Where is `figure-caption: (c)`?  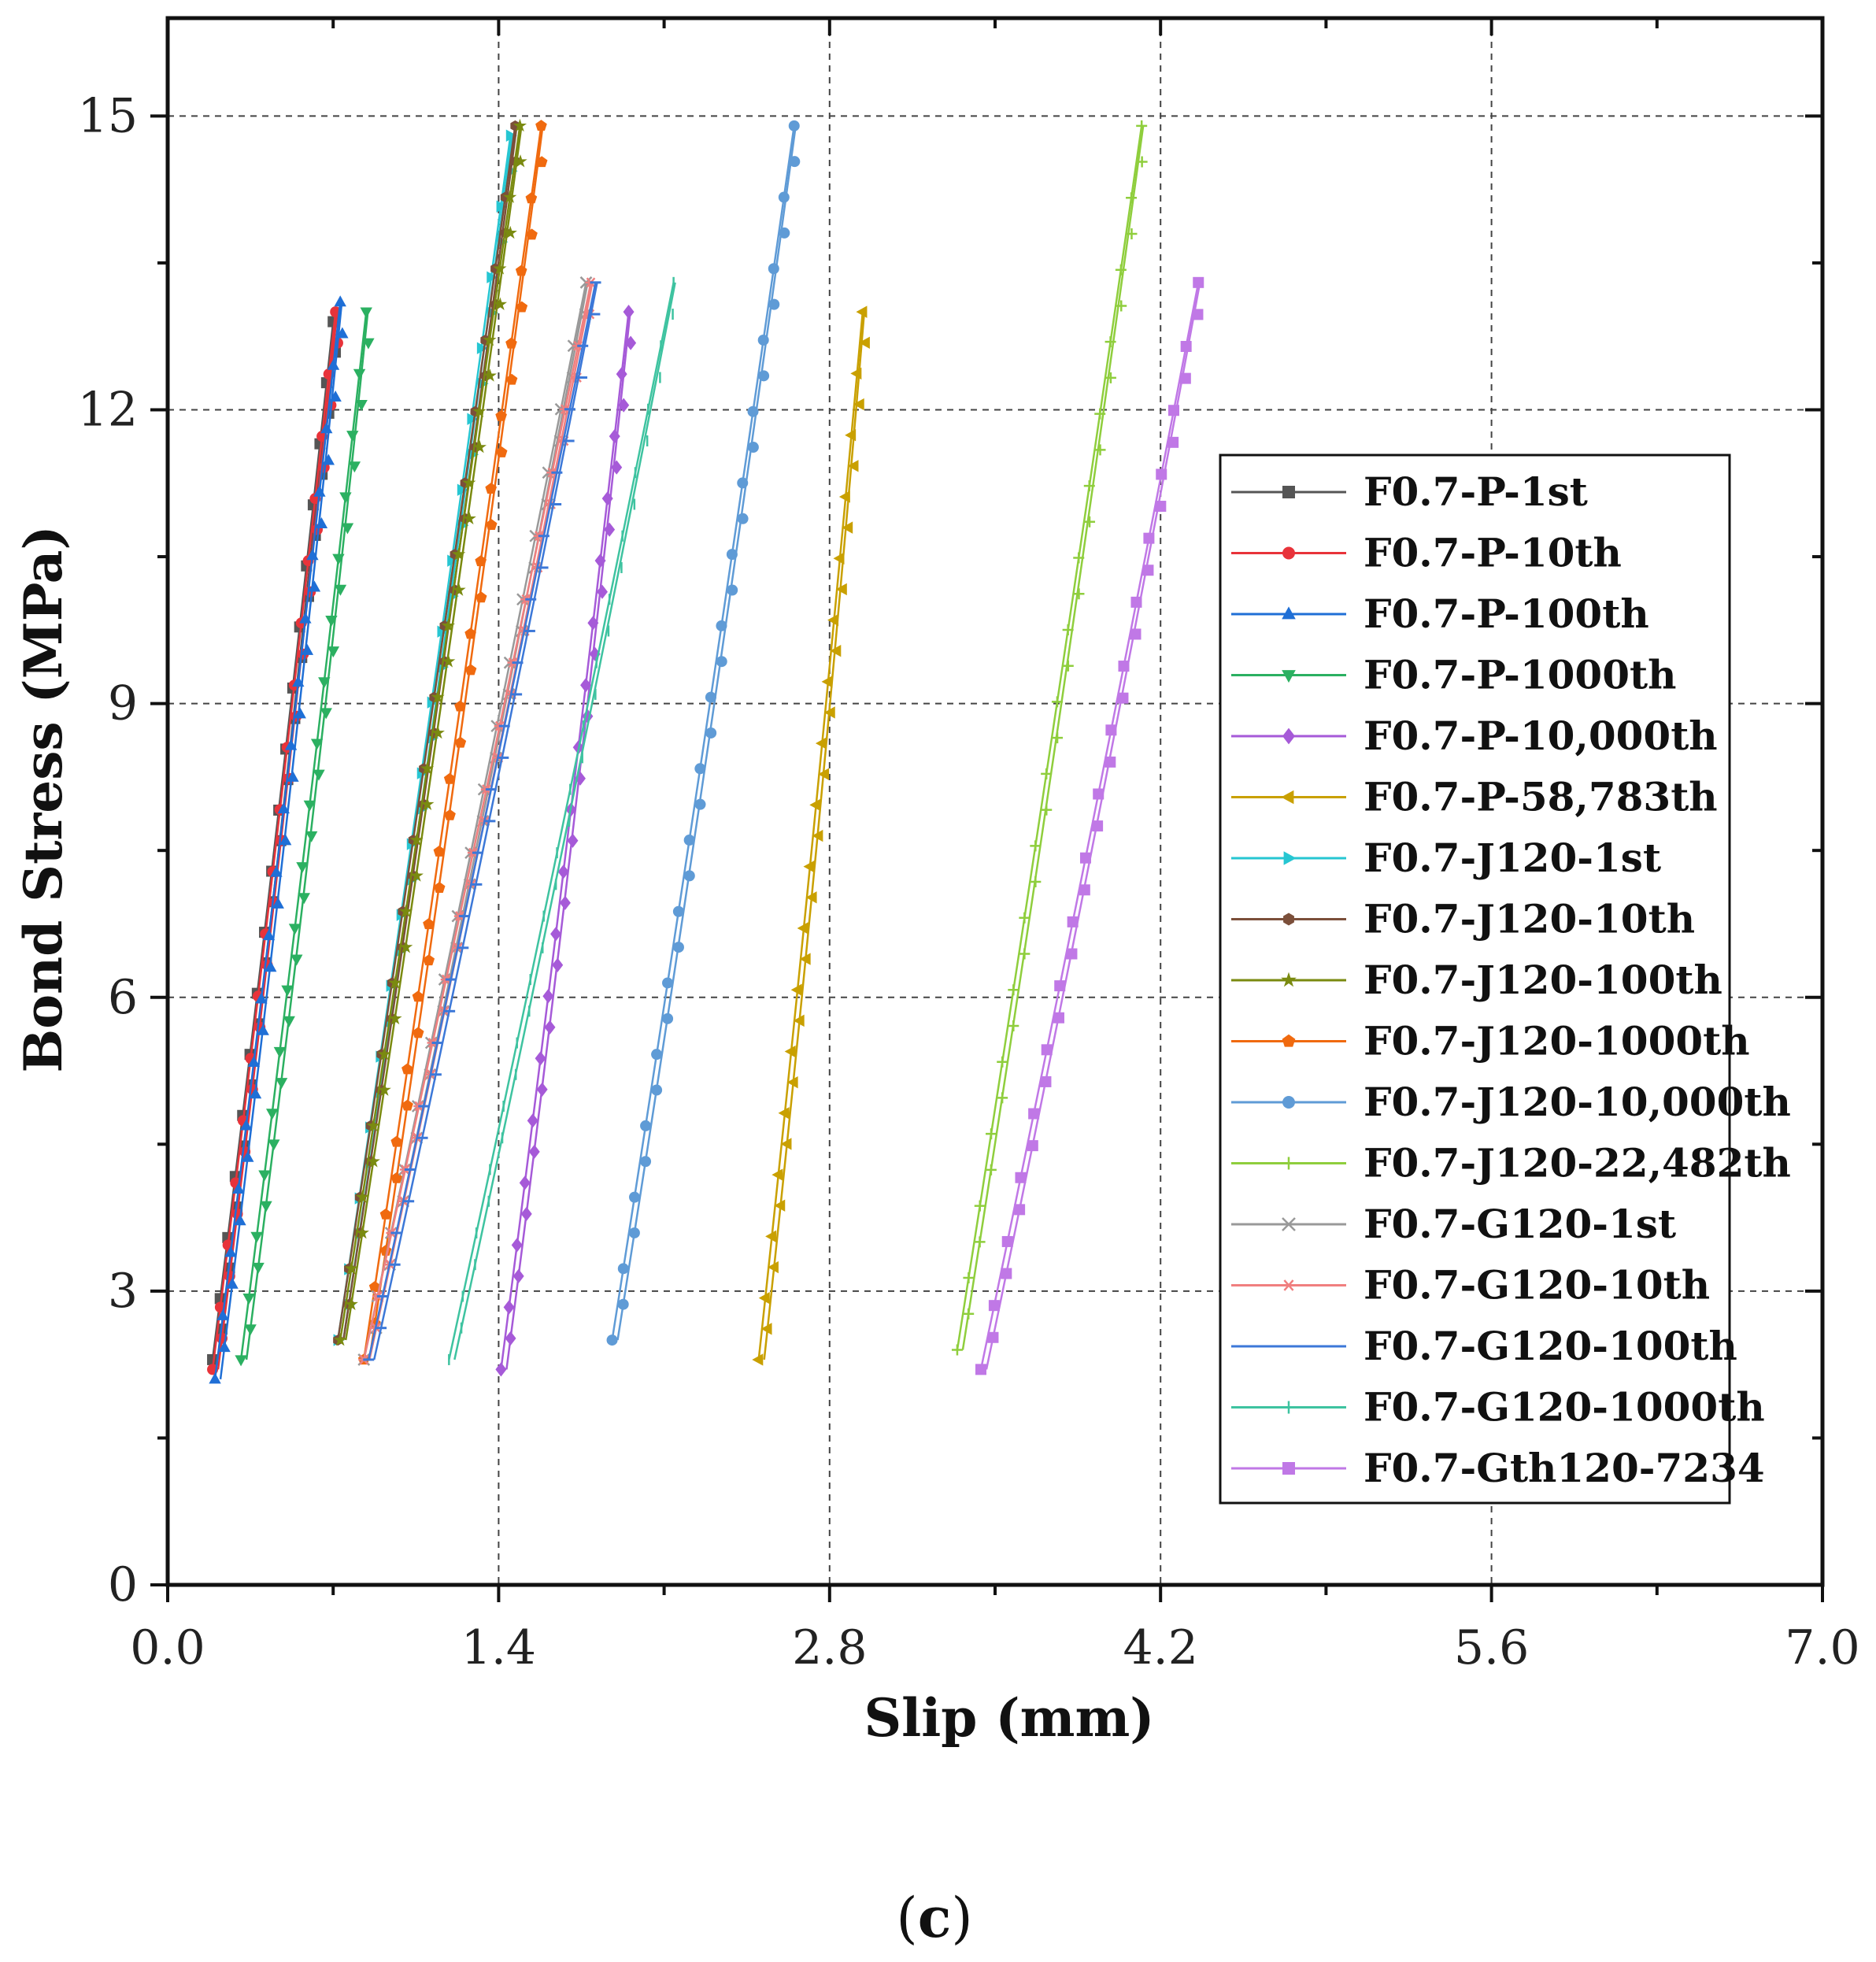
figure-caption: (c) is located at coordinates (934, 1917).